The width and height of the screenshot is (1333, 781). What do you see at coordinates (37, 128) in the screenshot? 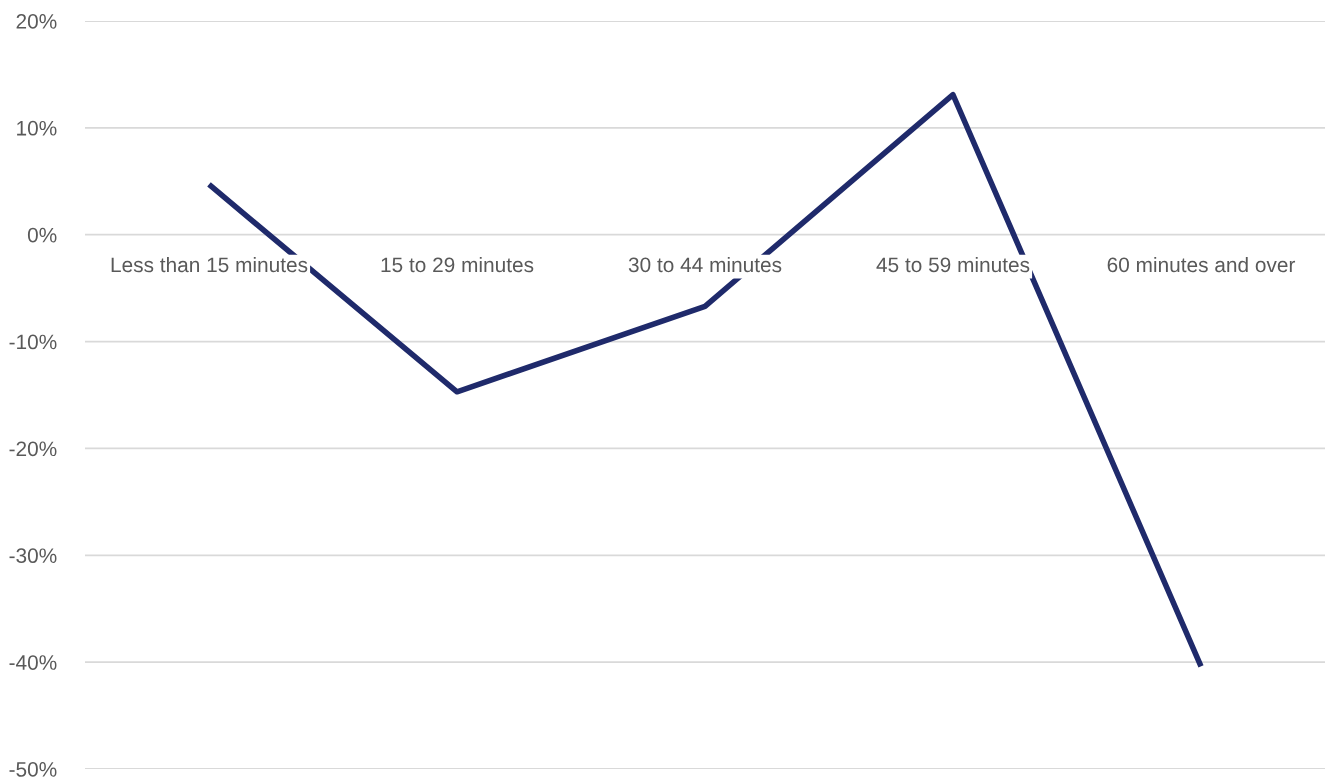
I see `y-tick-label: 10%` at bounding box center [37, 128].